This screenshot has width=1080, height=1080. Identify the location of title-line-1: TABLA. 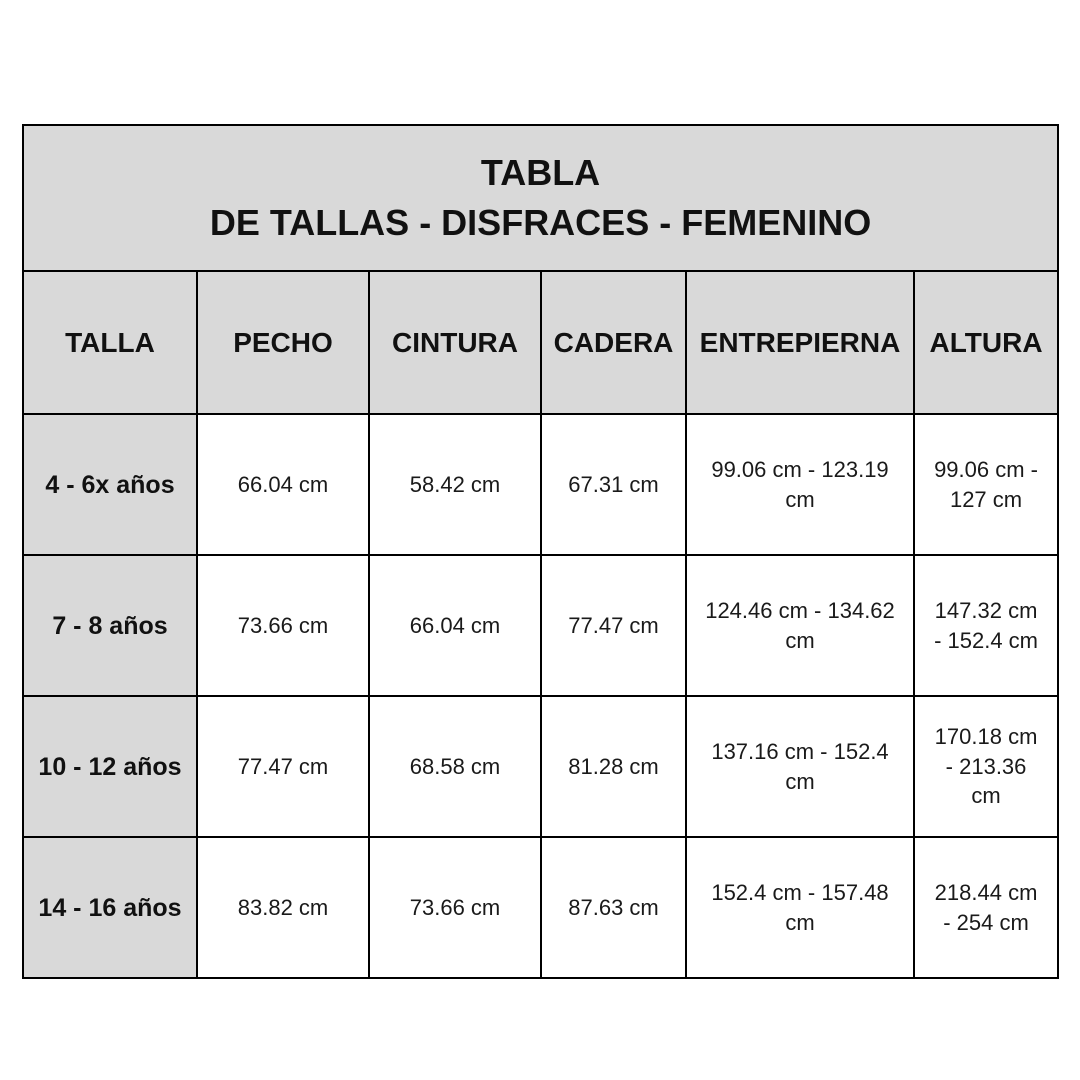
(540, 172).